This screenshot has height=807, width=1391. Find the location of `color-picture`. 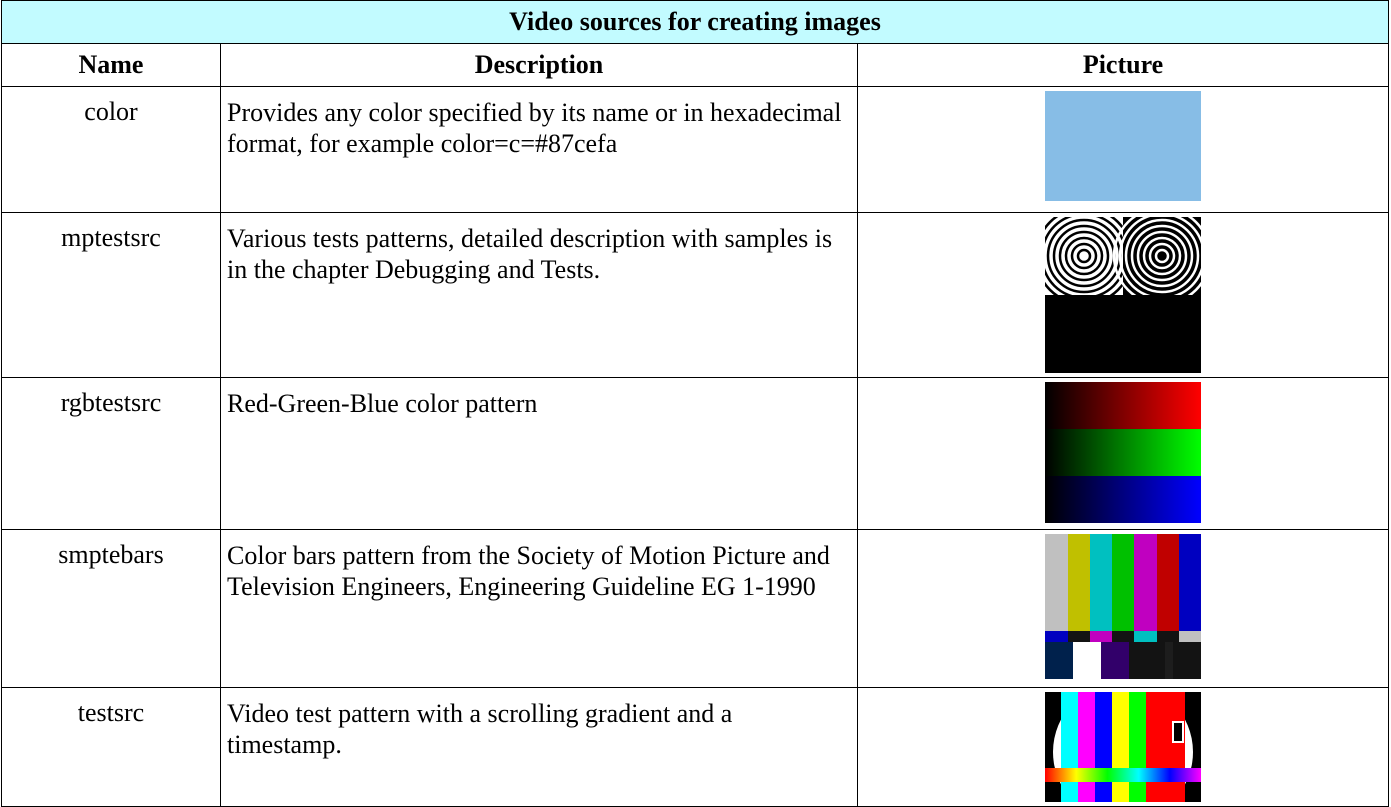

color-picture is located at coordinates (1123, 146).